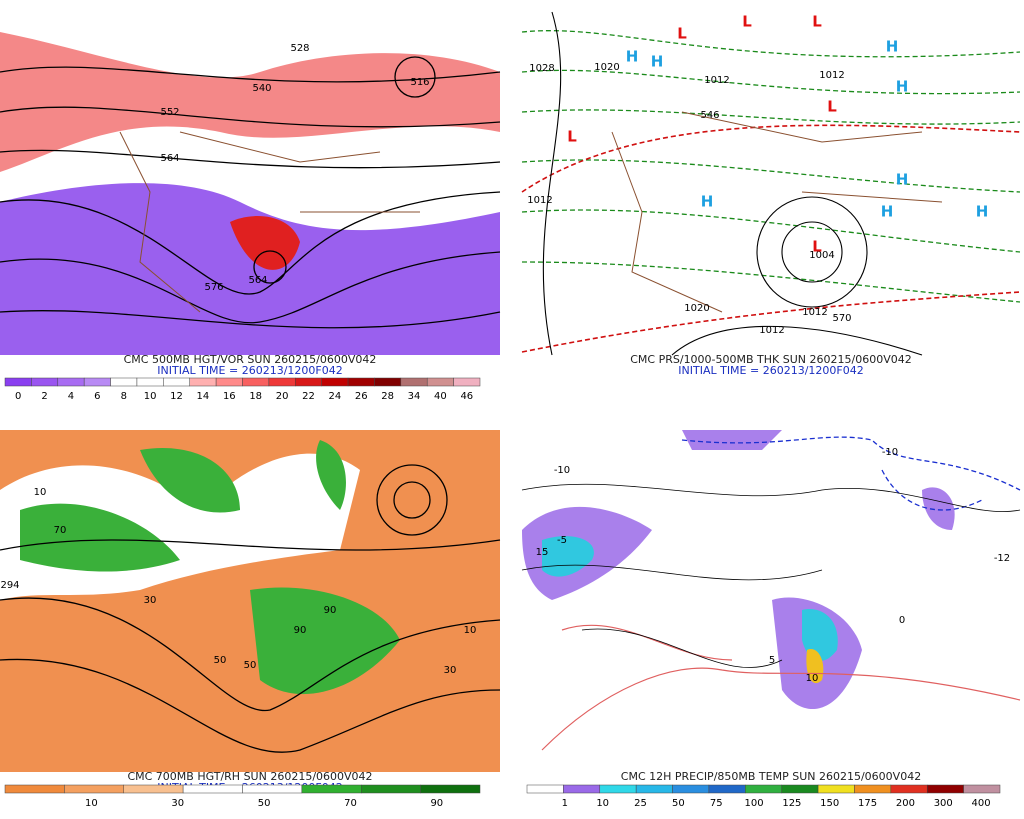 This screenshot has width=1024, height=819. What do you see at coordinates (176, 396) in the screenshot?
I see `colorbar-label: 12` at bounding box center [176, 396].